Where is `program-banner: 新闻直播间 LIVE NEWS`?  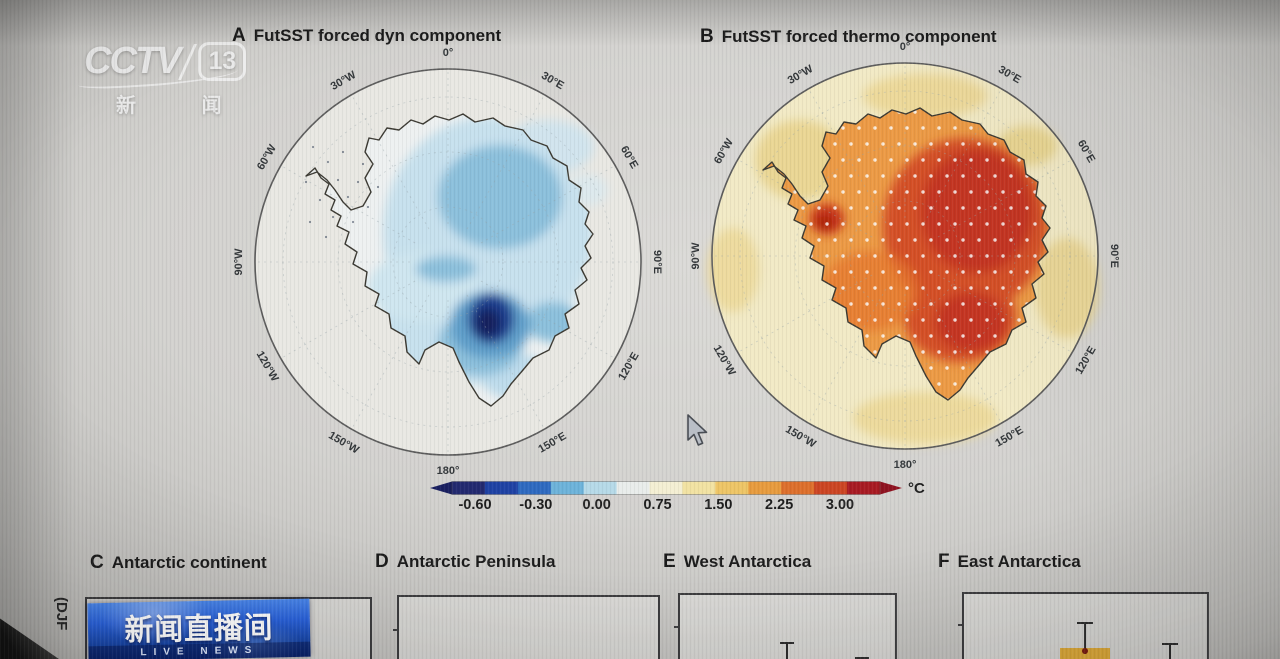 program-banner: 新闻直播间 LIVE NEWS is located at coordinates (199, 628).